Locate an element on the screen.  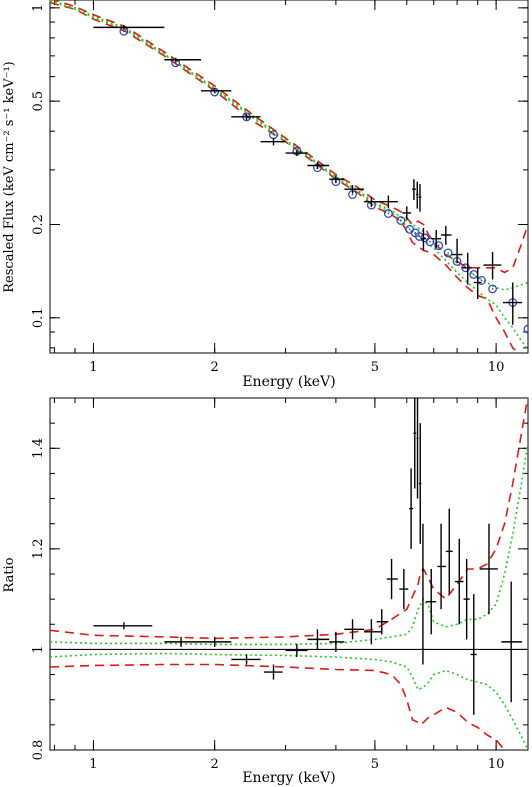
top-x-tick-label: 1 is located at coordinates (93, 367).